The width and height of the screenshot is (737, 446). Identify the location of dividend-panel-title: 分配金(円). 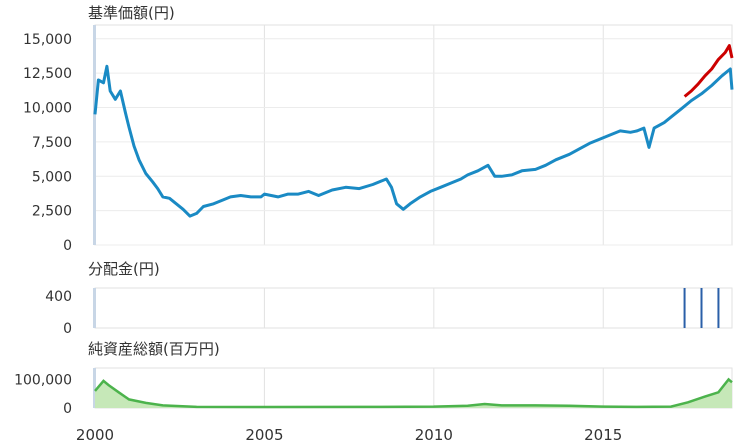
(124, 269).